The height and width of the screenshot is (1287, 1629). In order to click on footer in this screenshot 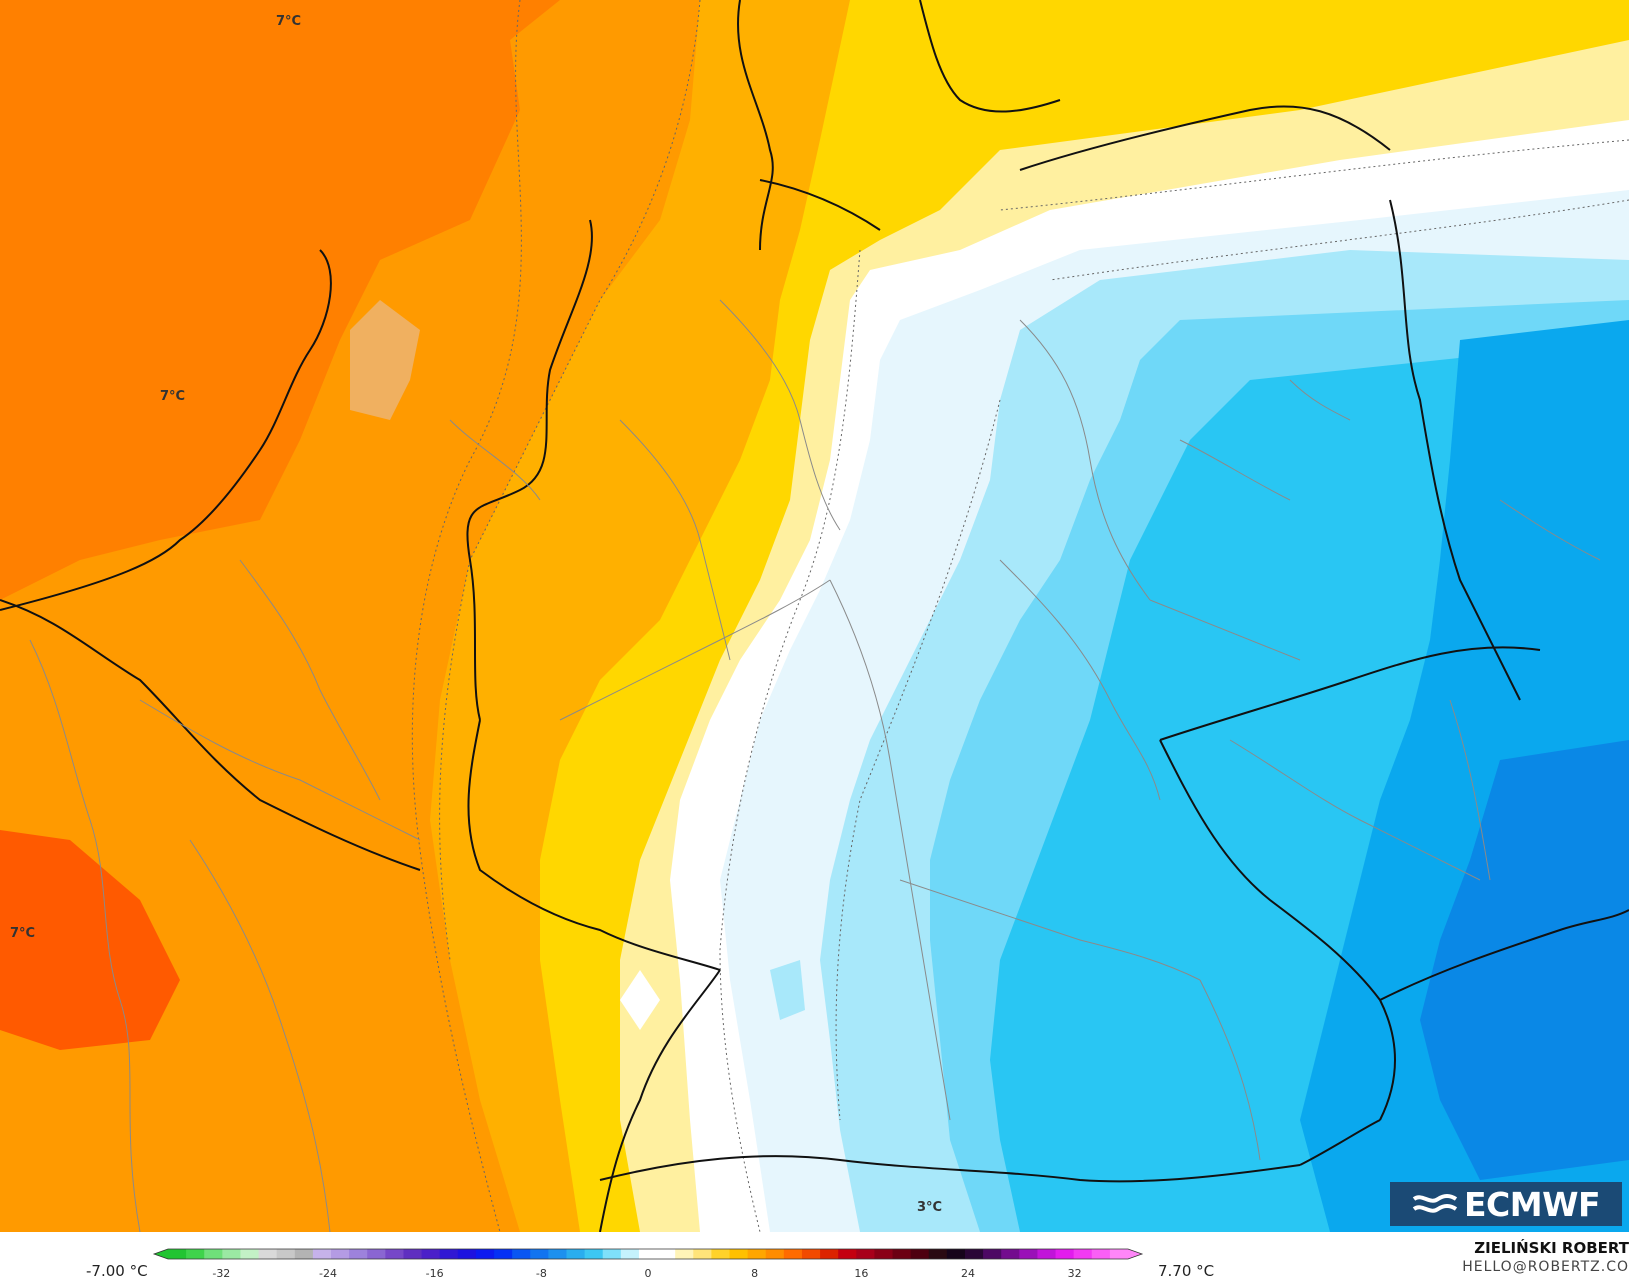, I will do `click(814, 1259)`.